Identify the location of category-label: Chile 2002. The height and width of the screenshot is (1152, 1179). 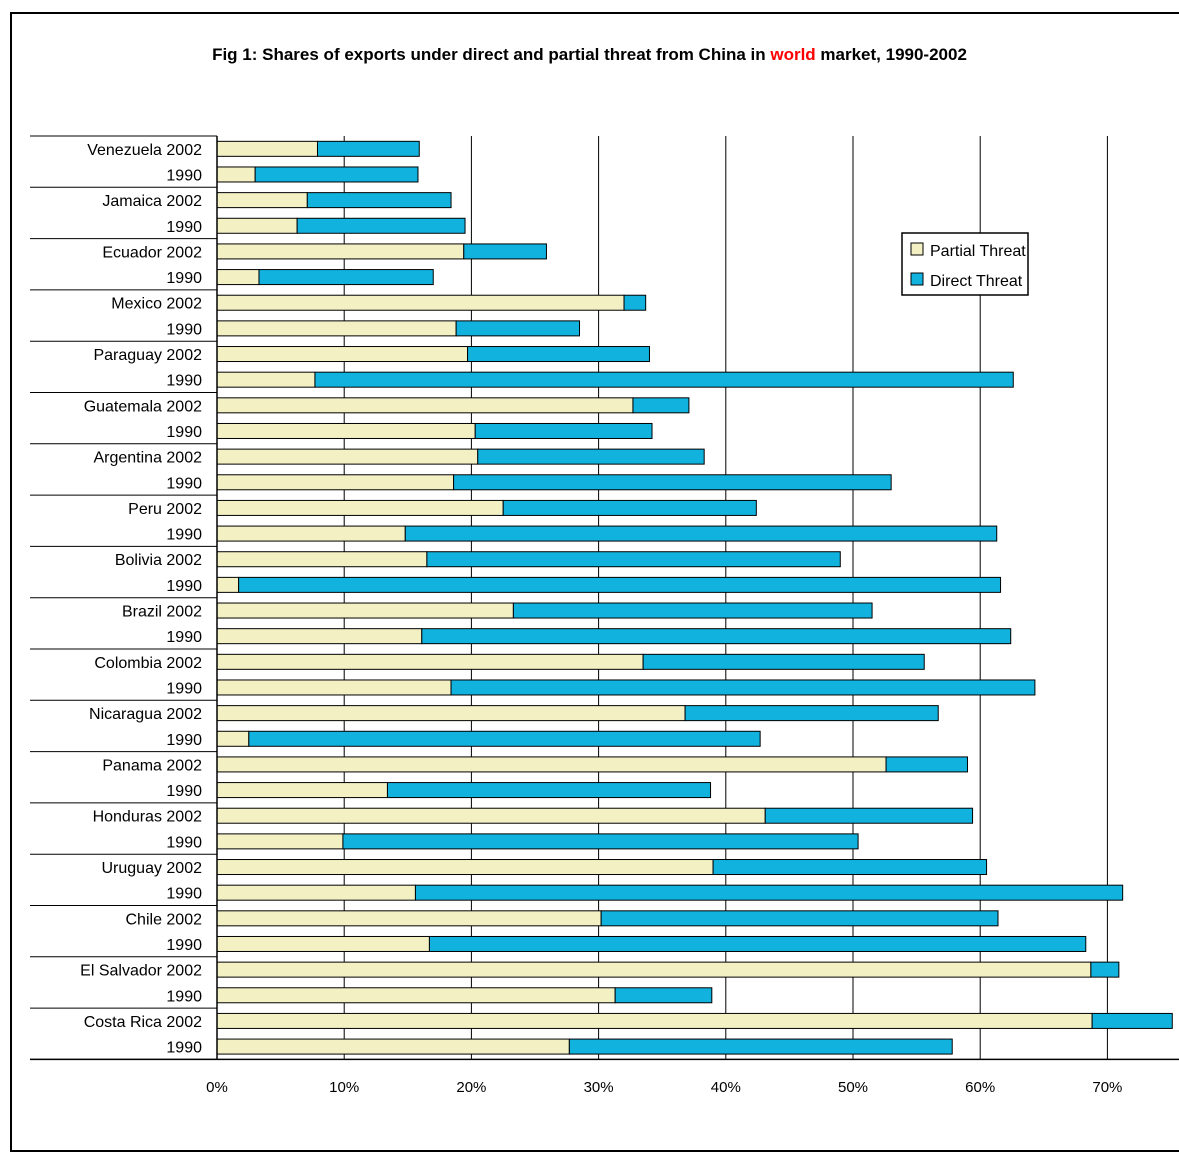
(164, 919).